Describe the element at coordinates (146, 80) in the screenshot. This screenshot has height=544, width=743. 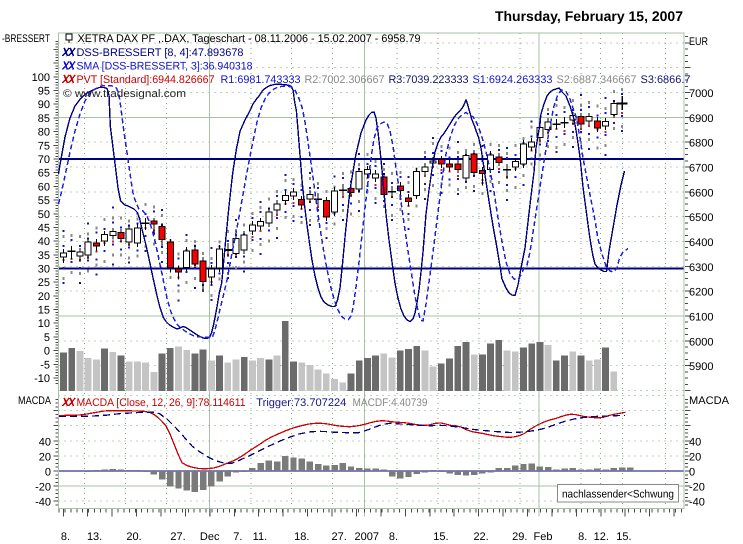
I see `svg-text: PVT [Standard]:6944.826667` at that location.